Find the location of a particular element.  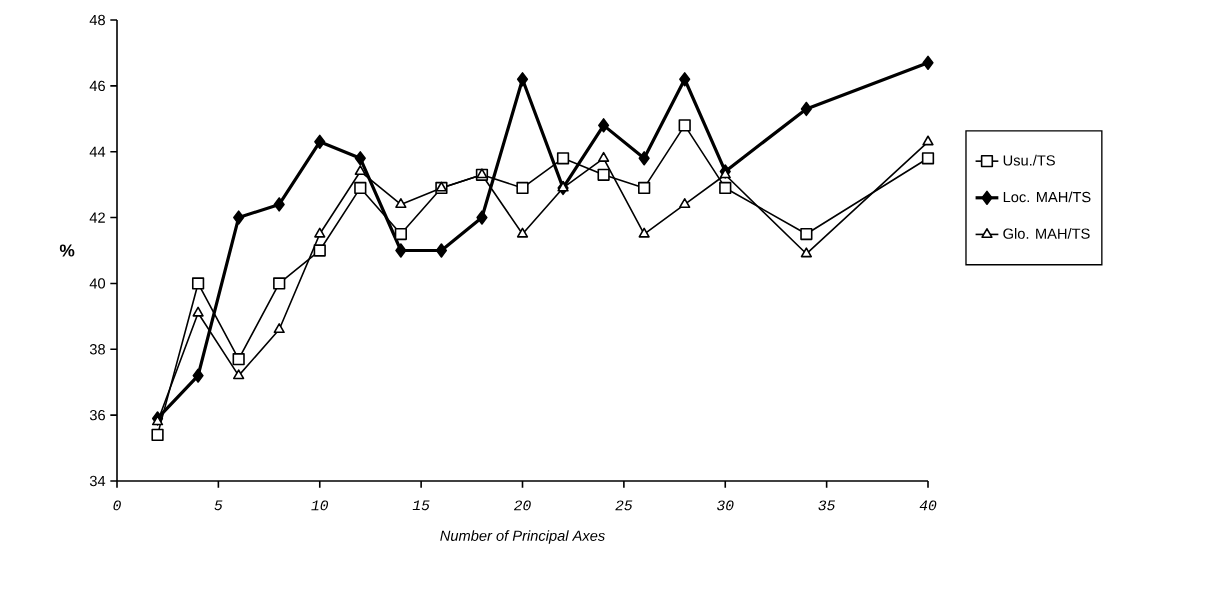

x-tick-label: 35 is located at coordinates (827, 505).